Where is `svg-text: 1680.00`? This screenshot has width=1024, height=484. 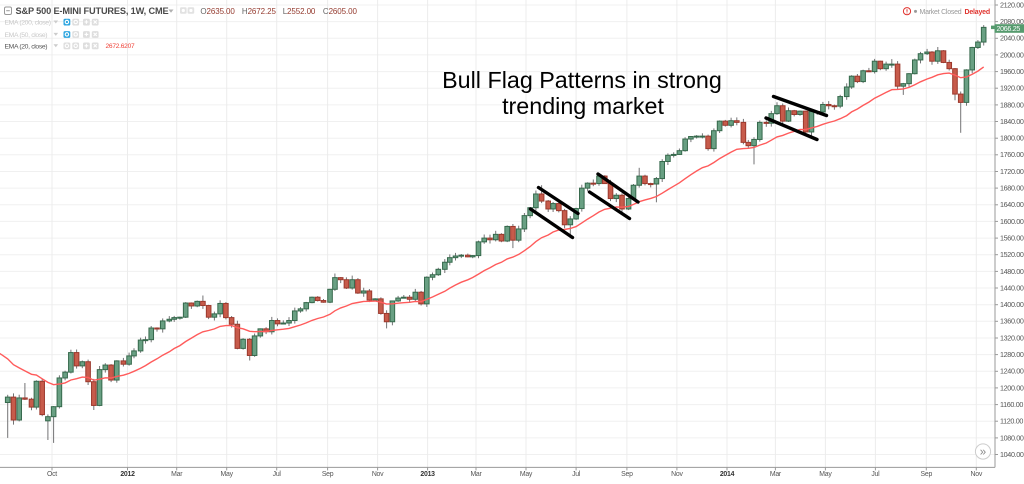 svg-text: 1680.00 is located at coordinates (1012, 188).